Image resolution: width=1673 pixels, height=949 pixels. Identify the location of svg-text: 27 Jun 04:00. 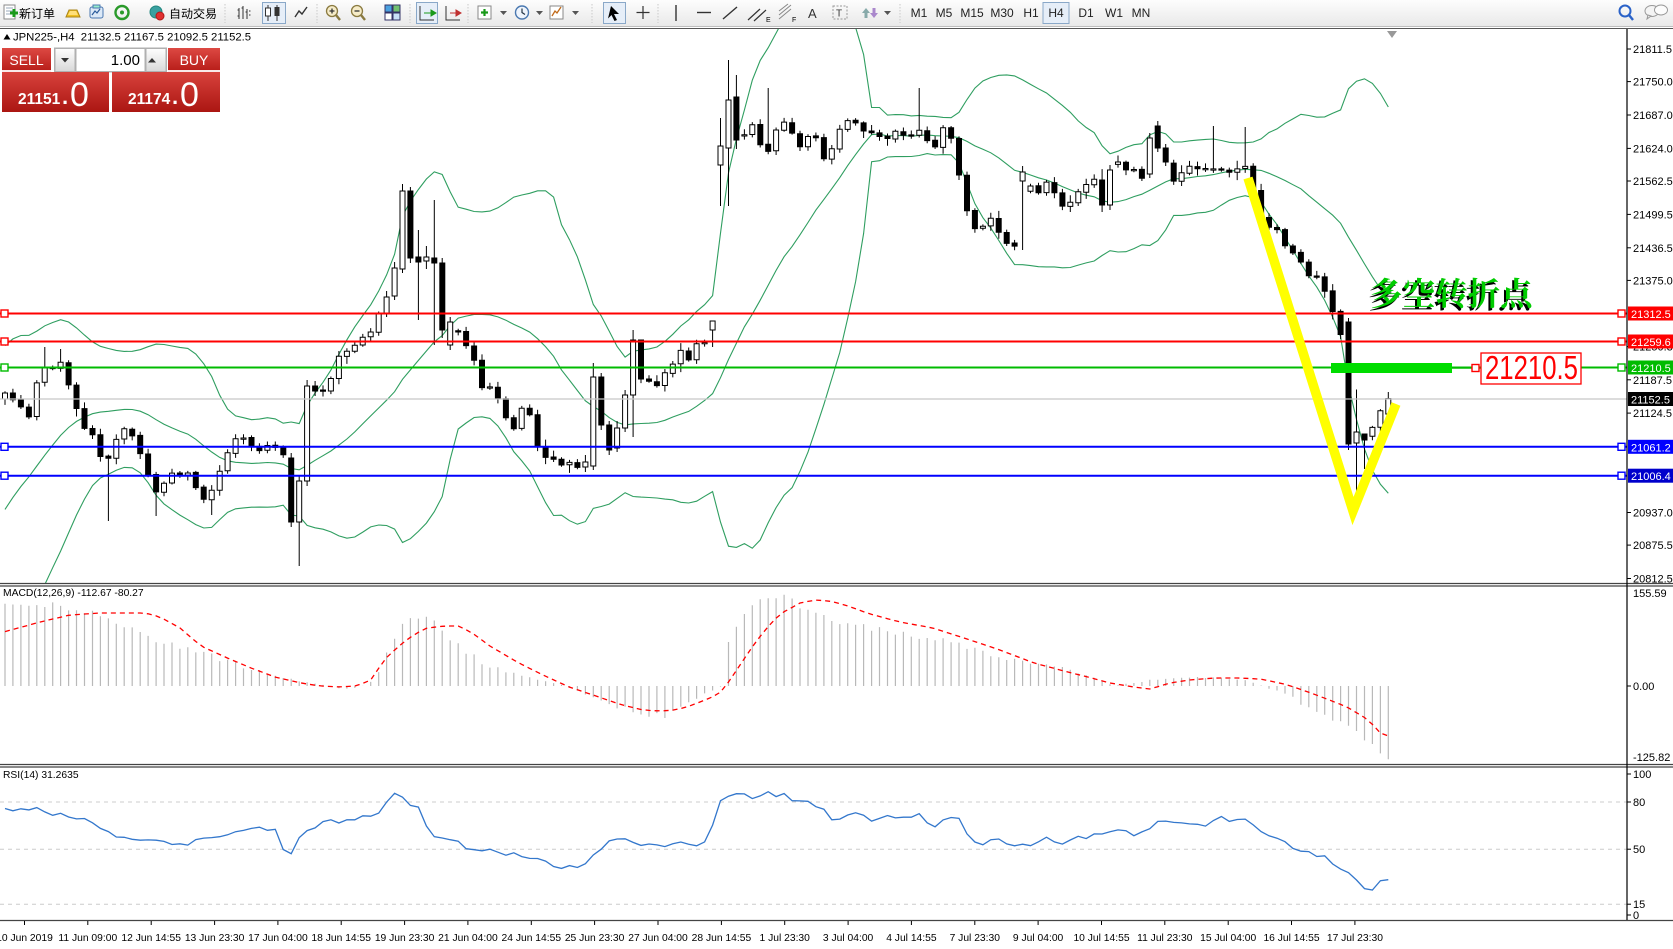
(658, 938).